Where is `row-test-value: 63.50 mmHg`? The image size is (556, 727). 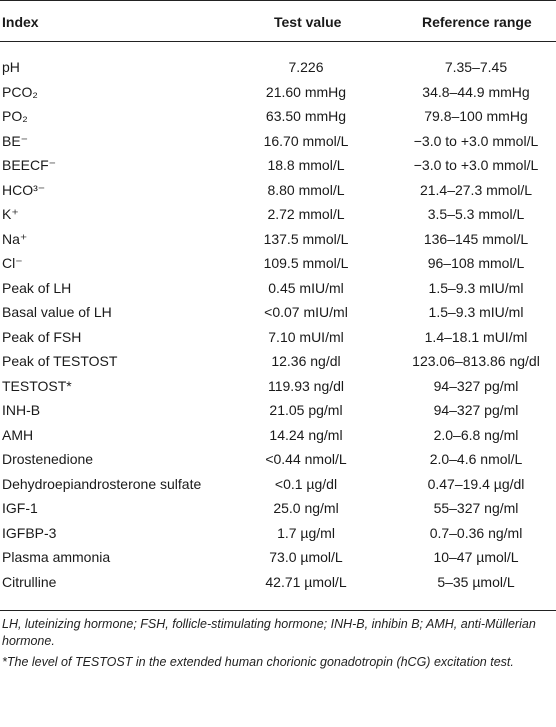
row-test-value: 63.50 mmHg is located at coordinates (306, 116).